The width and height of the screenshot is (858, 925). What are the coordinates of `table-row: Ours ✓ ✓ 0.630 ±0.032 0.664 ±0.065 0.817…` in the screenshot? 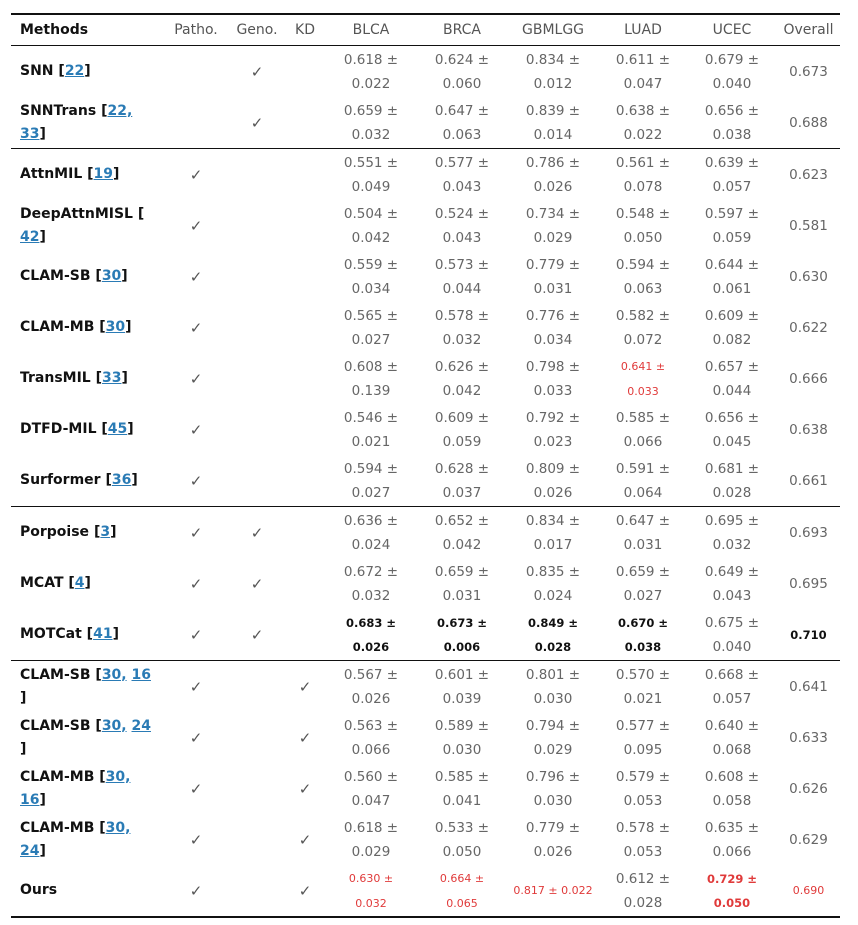 It's located at (425, 891).